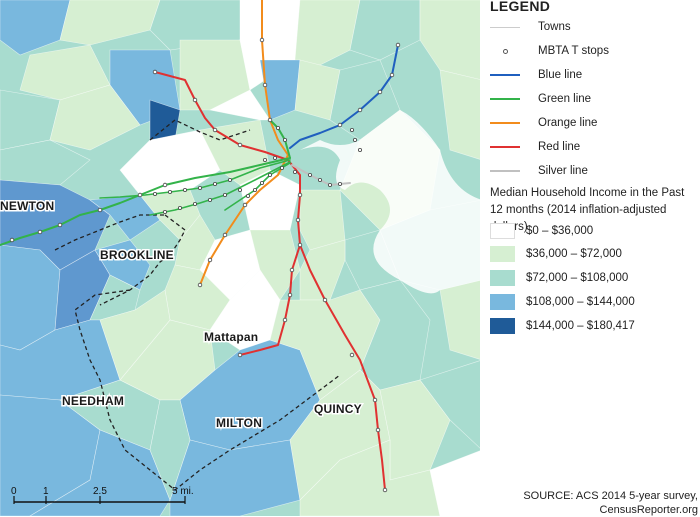 Image resolution: width=700 pixels, height=517 pixels. What do you see at coordinates (239, 423) in the screenshot?
I see `label-milton: MILTON` at bounding box center [239, 423].